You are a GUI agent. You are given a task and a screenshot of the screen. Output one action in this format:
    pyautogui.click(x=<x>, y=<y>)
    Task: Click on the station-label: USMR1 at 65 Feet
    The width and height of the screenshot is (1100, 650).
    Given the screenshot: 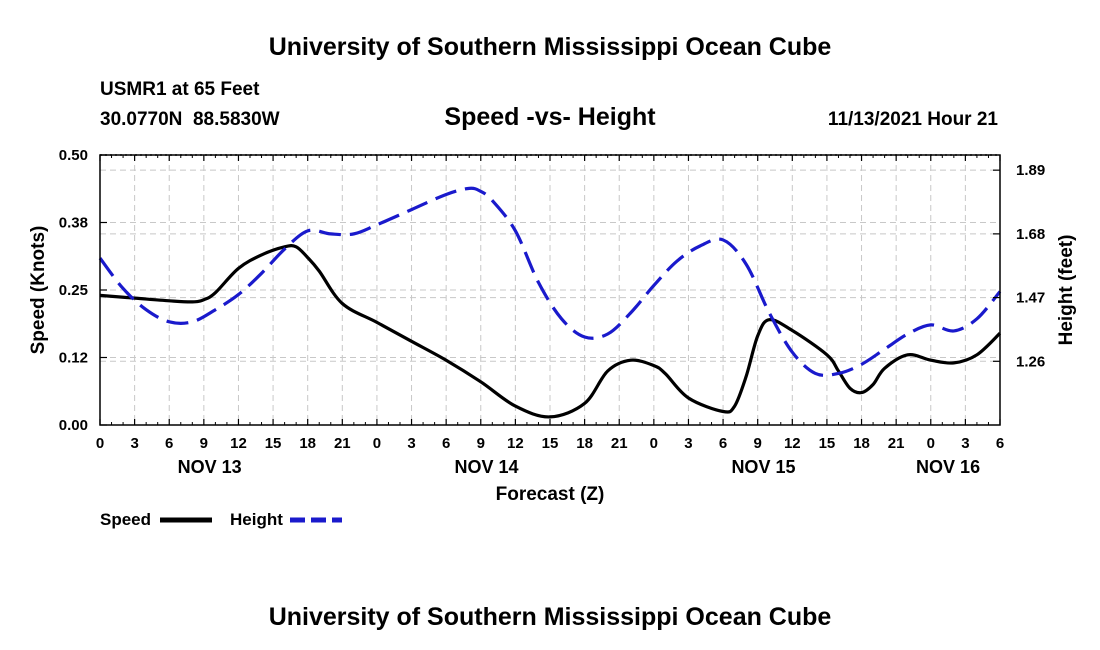 What is the action you would take?
    pyautogui.click(x=180, y=89)
    